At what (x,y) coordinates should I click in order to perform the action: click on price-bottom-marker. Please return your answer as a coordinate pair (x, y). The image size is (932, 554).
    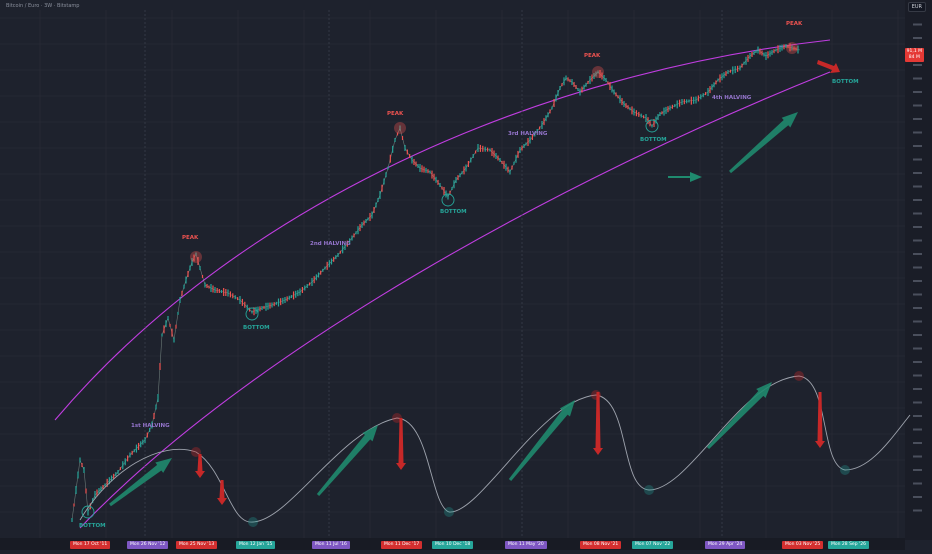
    Looking at the image, I should click on (652, 126).